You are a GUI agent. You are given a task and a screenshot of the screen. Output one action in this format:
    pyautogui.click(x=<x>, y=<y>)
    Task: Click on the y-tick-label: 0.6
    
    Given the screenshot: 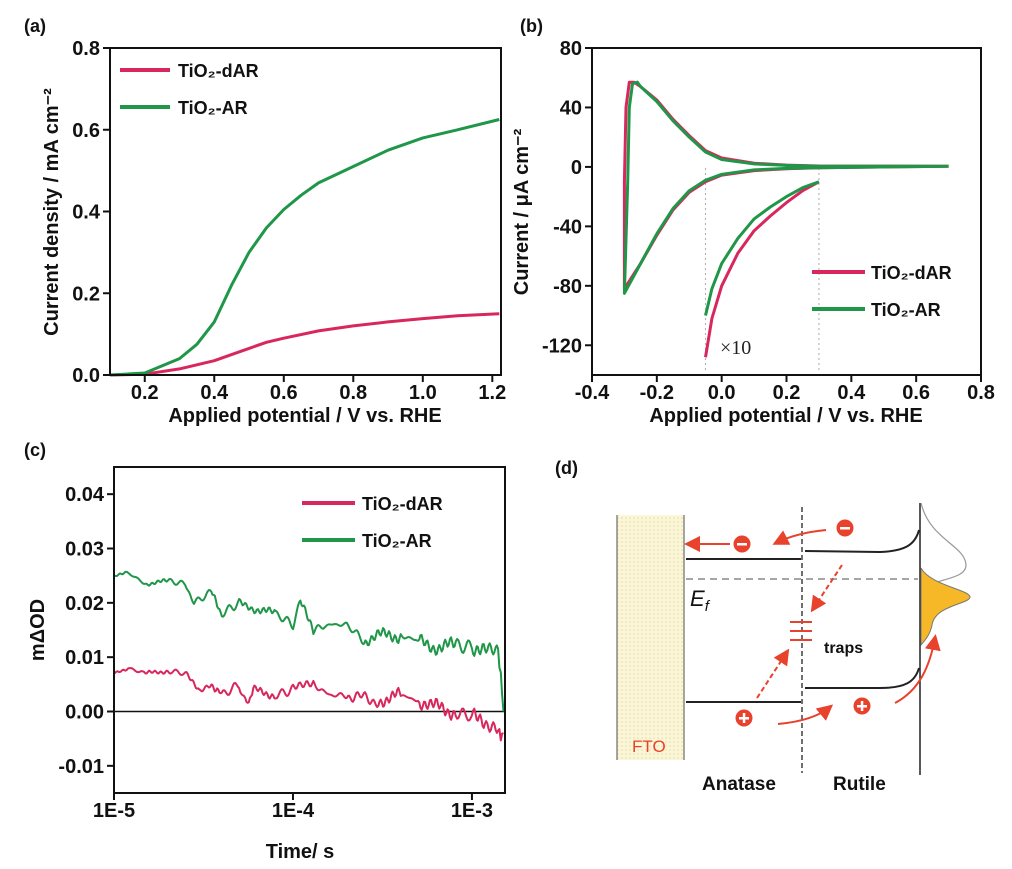 What is the action you would take?
    pyautogui.click(x=86, y=131)
    